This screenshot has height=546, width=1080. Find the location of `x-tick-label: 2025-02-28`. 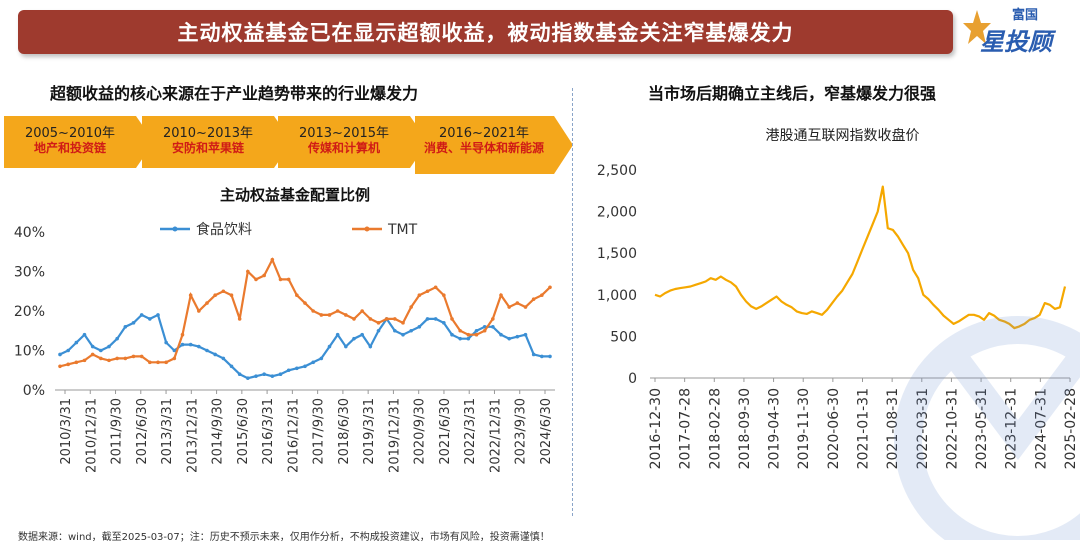

x-tick-label: 2025-02-28 is located at coordinates (1071, 428).